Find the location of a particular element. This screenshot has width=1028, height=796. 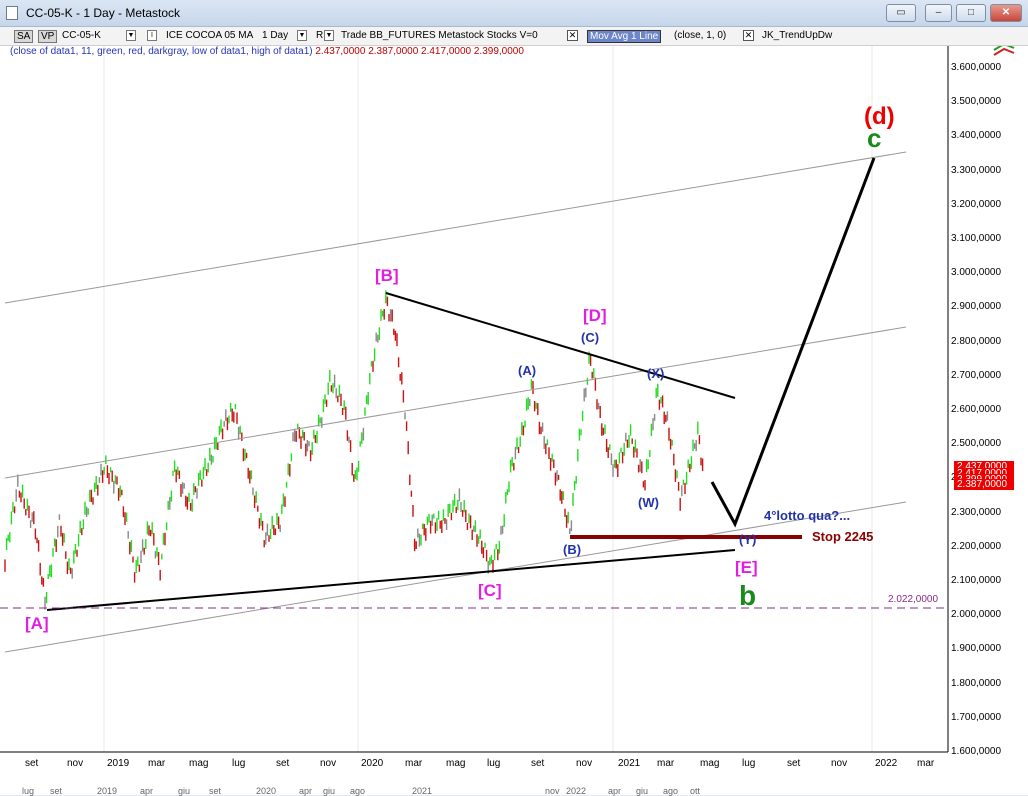

support-level-label: 2.022,0000 is located at coordinates (913, 599).